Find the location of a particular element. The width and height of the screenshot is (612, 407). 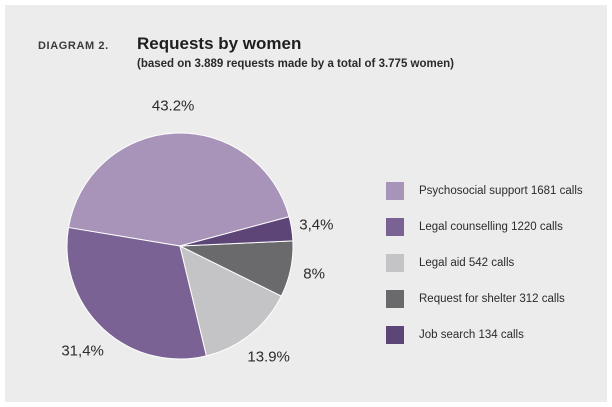

slice-percent-label: 3,4% is located at coordinates (316, 225).